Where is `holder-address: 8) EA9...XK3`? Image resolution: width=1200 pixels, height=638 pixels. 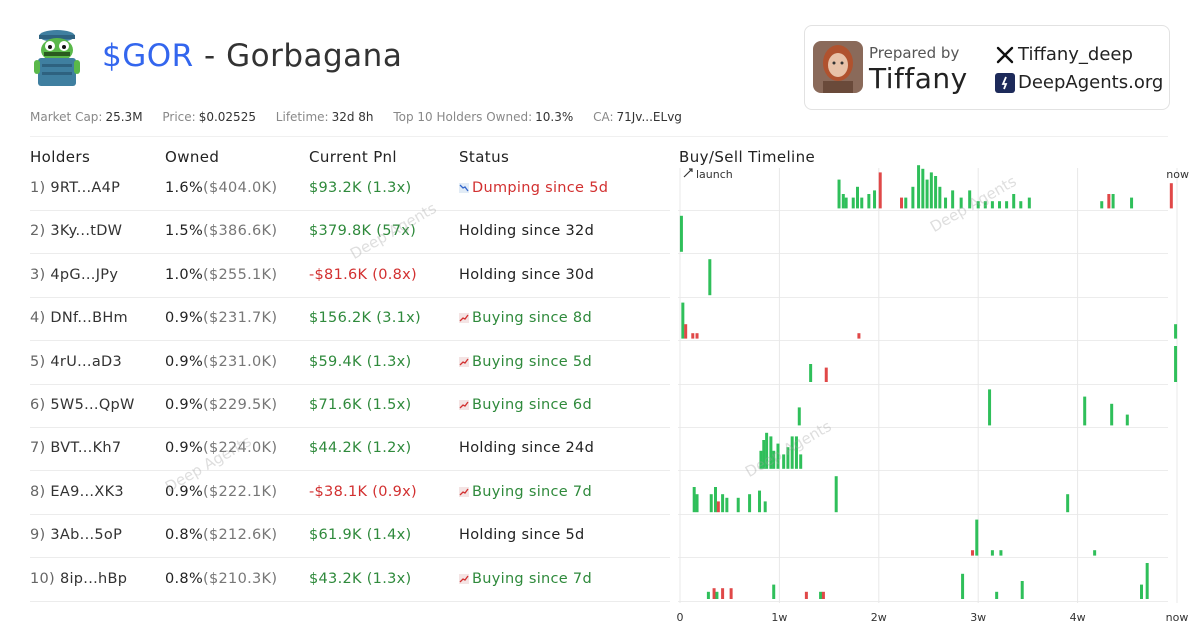 holder-address: 8) EA9...XK3 is located at coordinates (77, 491).